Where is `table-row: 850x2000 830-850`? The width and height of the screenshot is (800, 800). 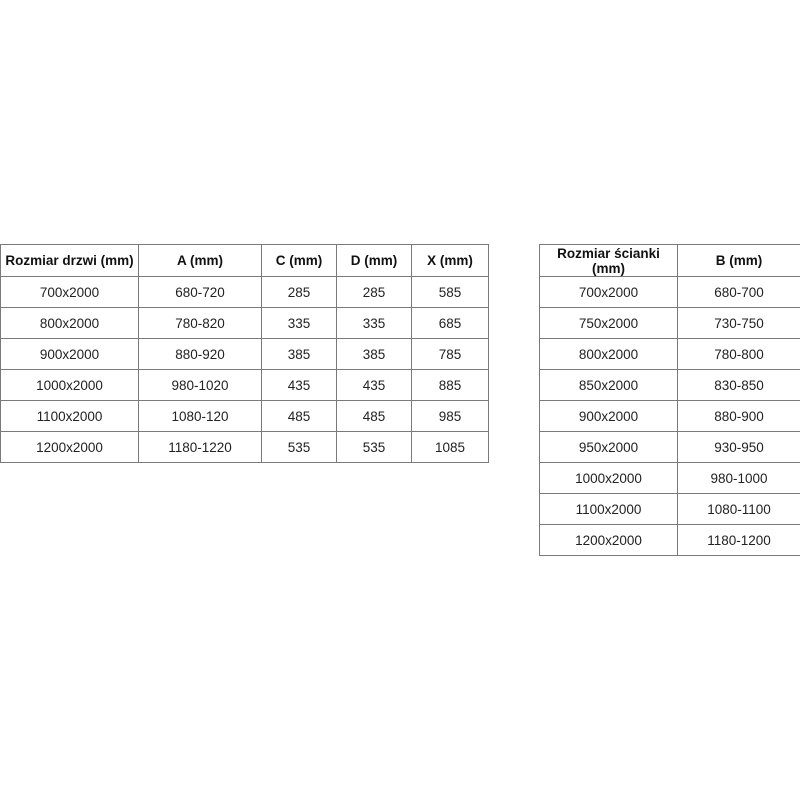
table-row: 850x2000 830-850 is located at coordinates (669, 385).